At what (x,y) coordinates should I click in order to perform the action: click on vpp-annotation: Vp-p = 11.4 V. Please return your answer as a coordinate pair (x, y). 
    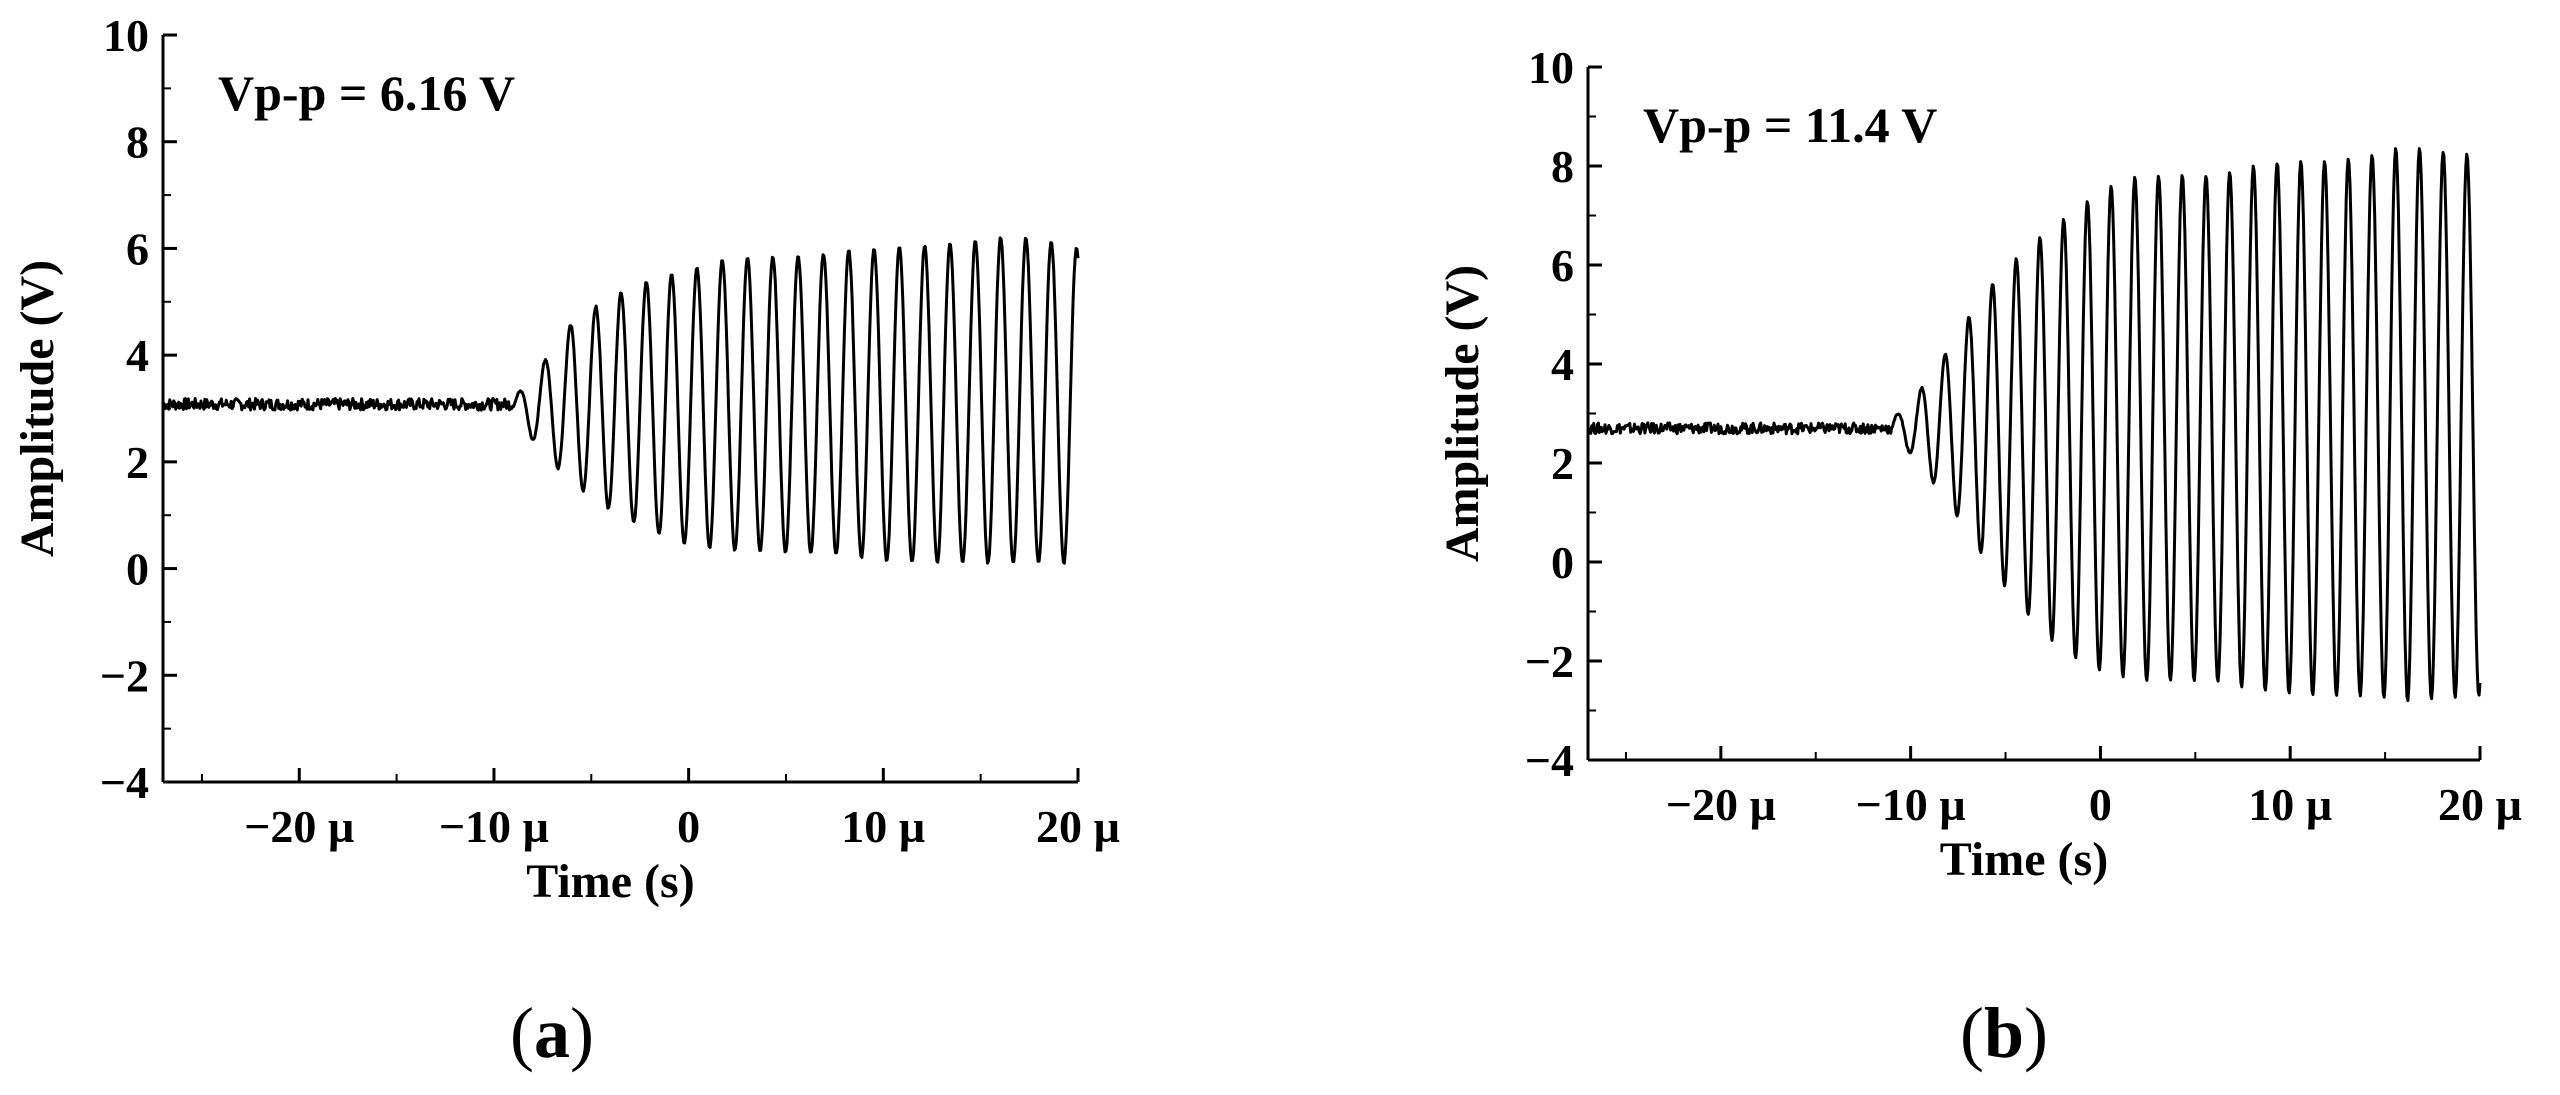
    Looking at the image, I should click on (1790, 125).